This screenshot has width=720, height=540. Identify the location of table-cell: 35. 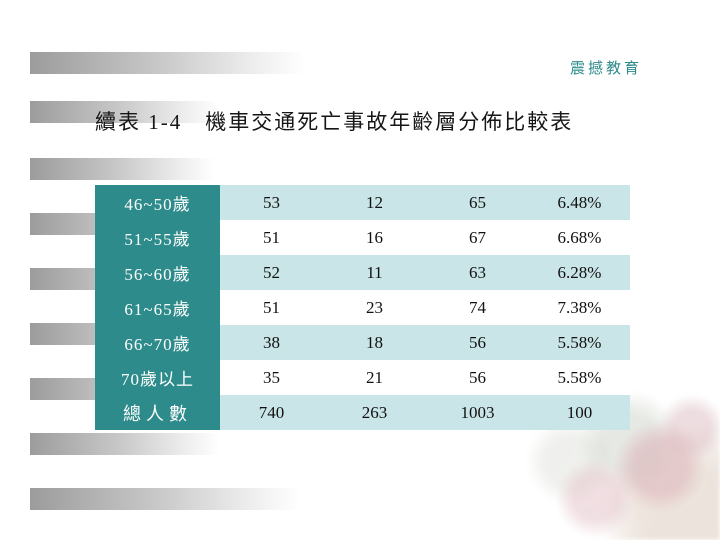
(271, 377).